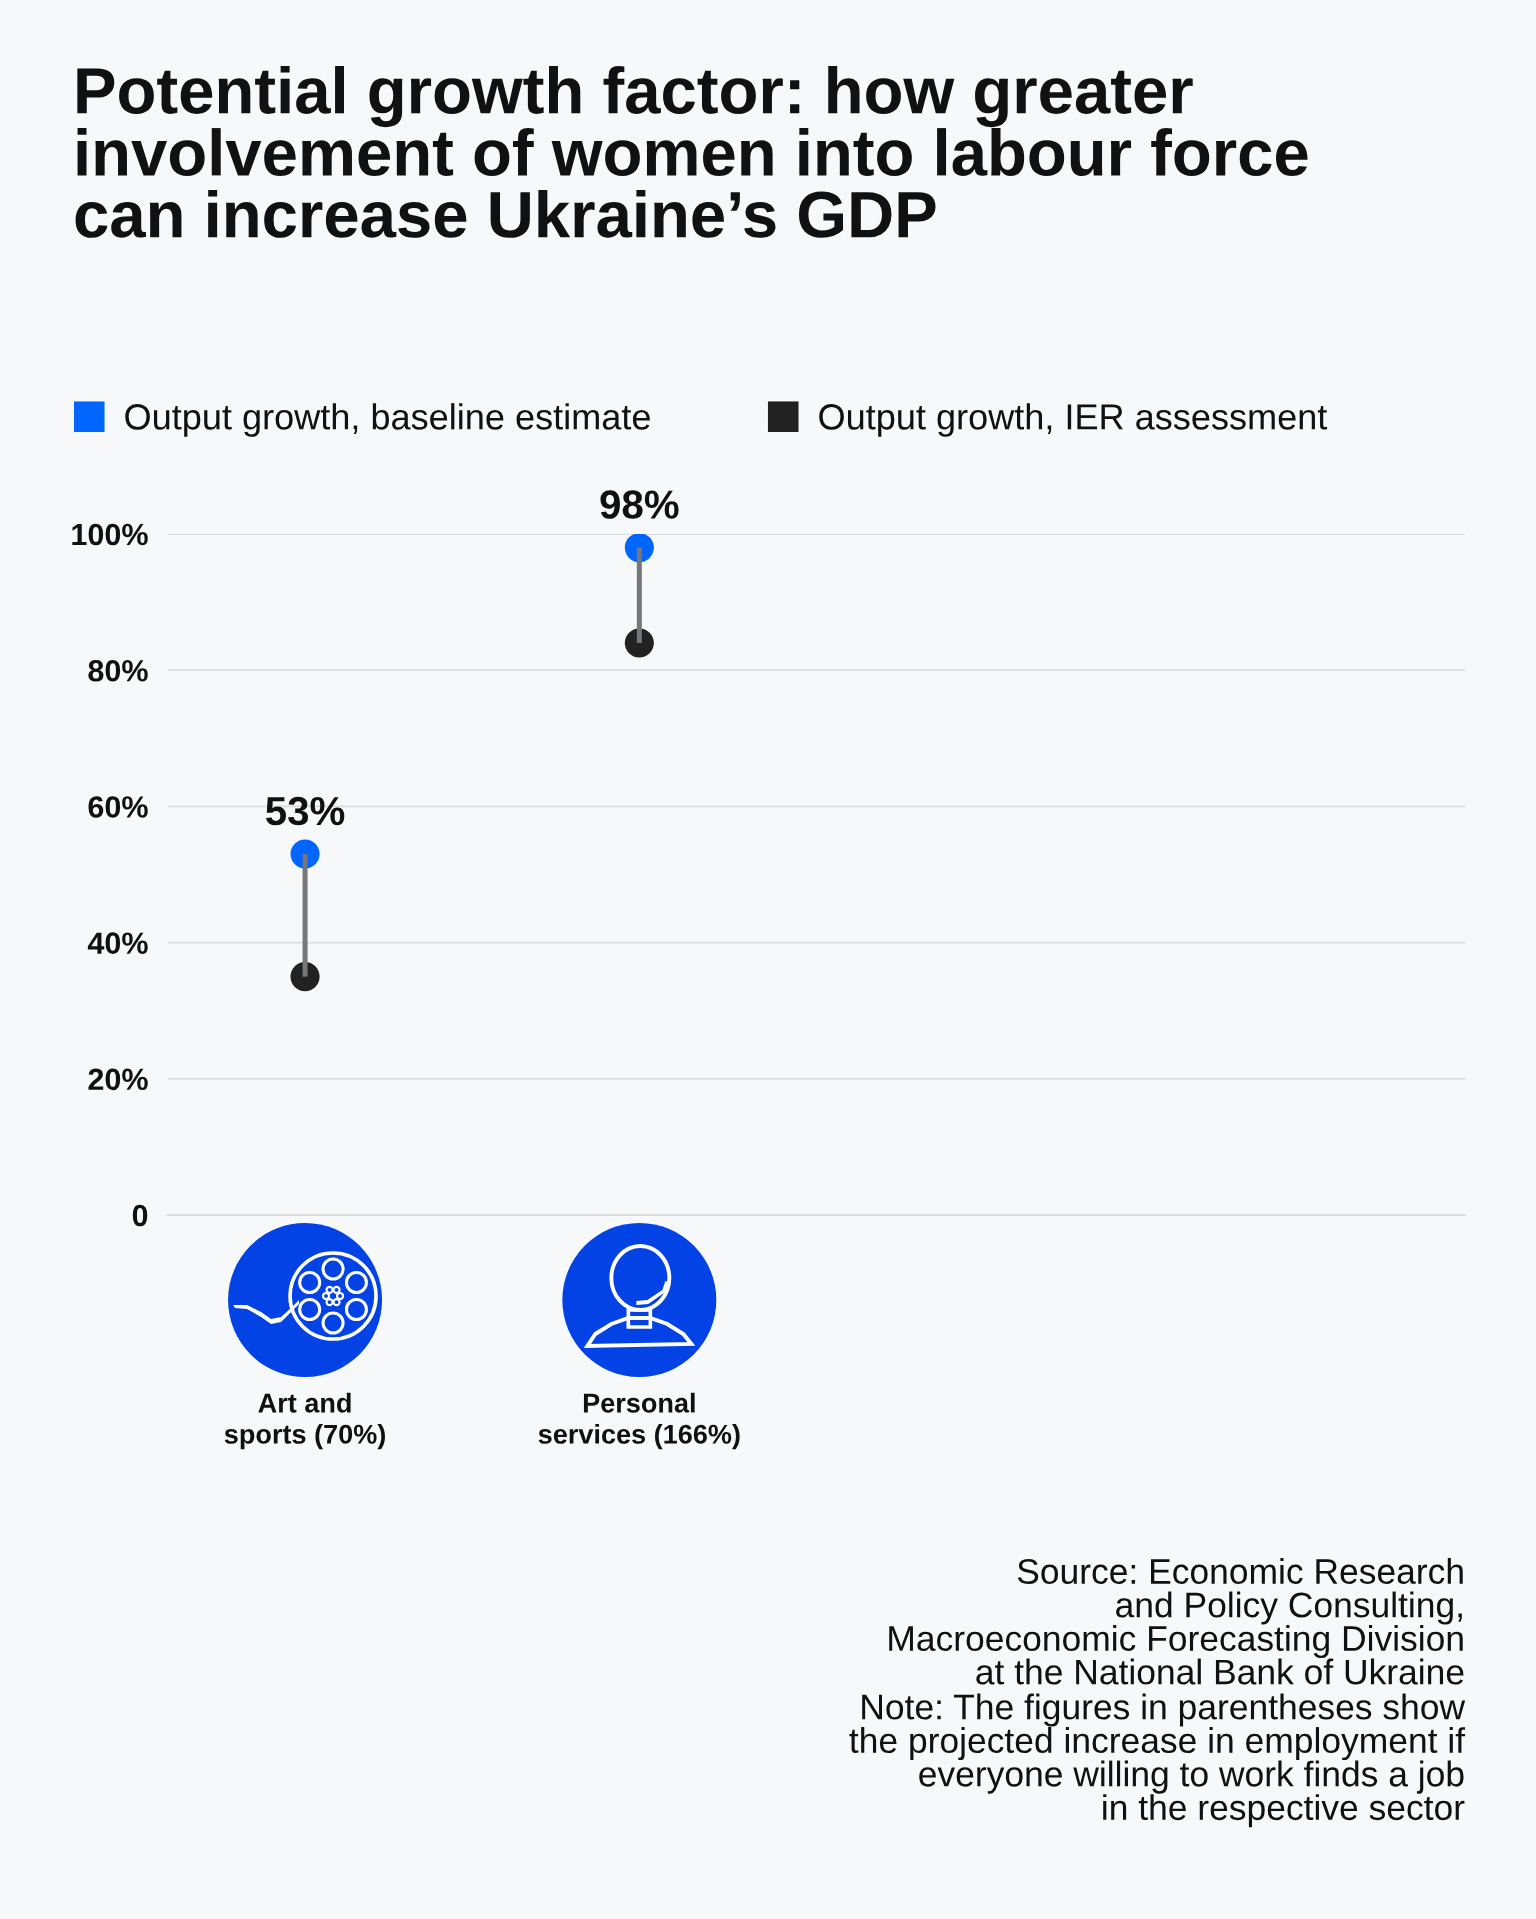 The image size is (1536, 1919). Describe the element at coordinates (691, 152) in the screenshot. I see `chart-title: Potential growth factor: how greater involvement of women into labour force can increase Ukraine’s GDP` at that location.